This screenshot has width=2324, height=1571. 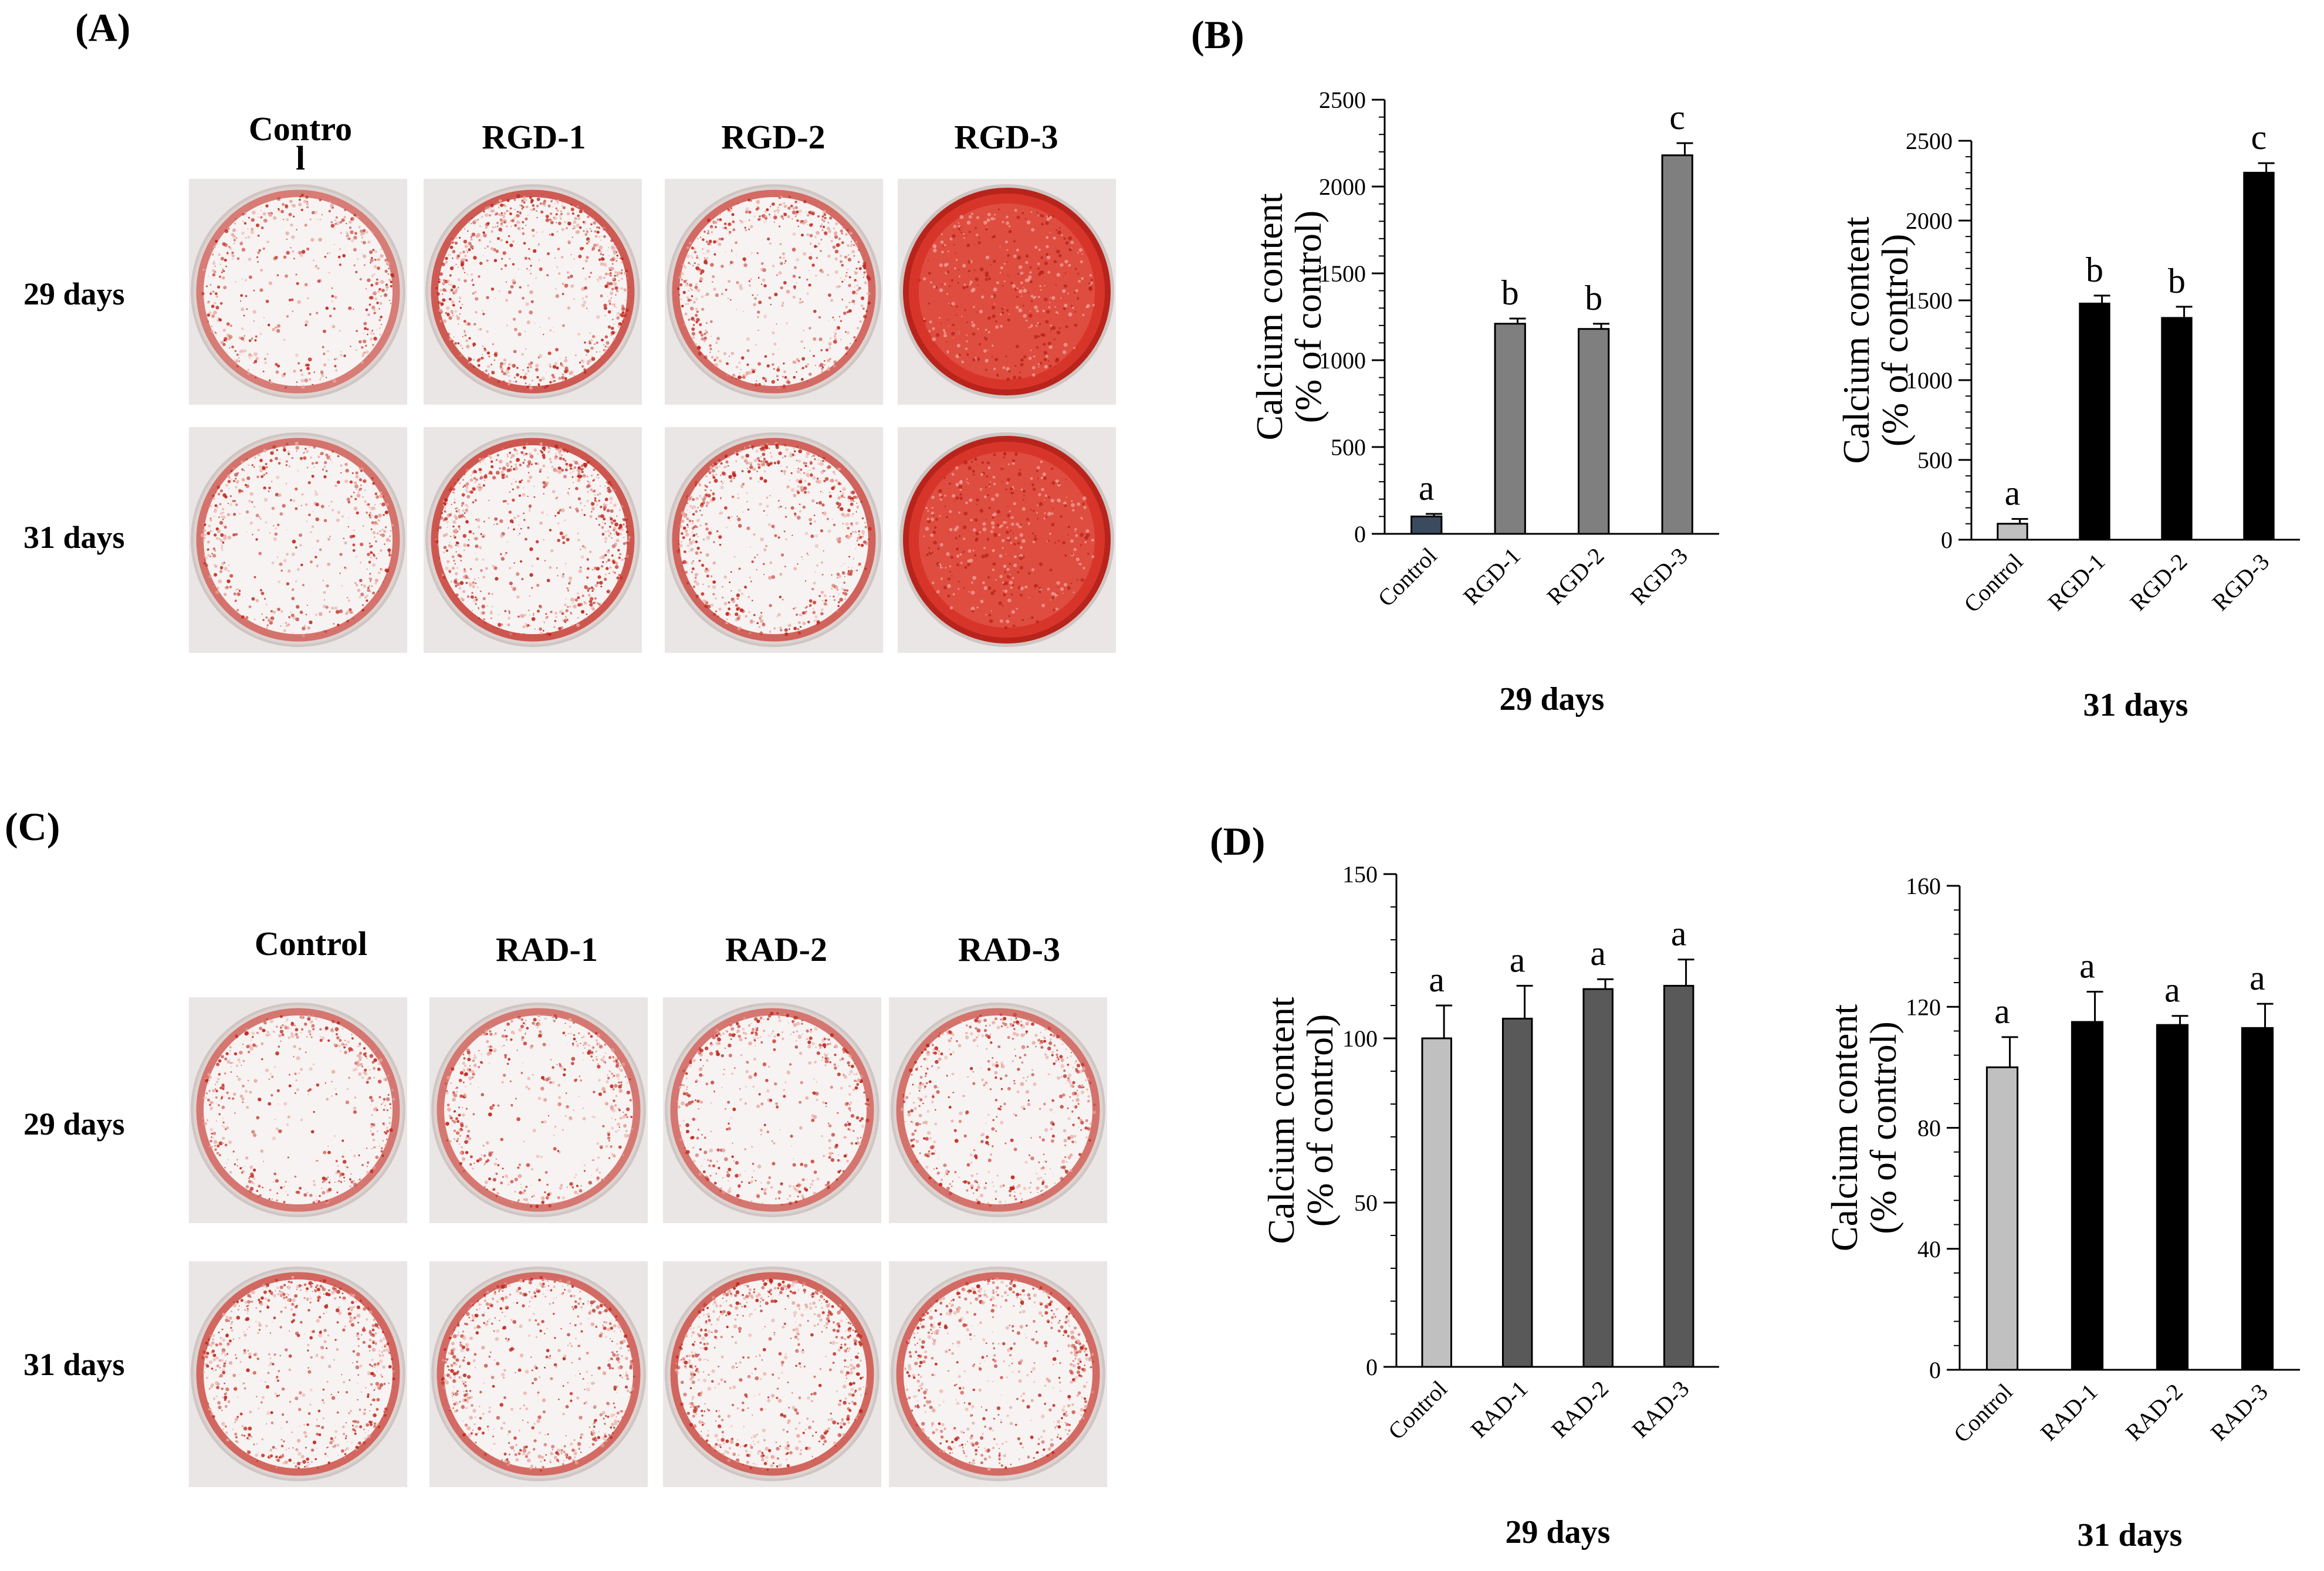 I want to click on panel-c-col-control: Control, so click(x=310, y=944).